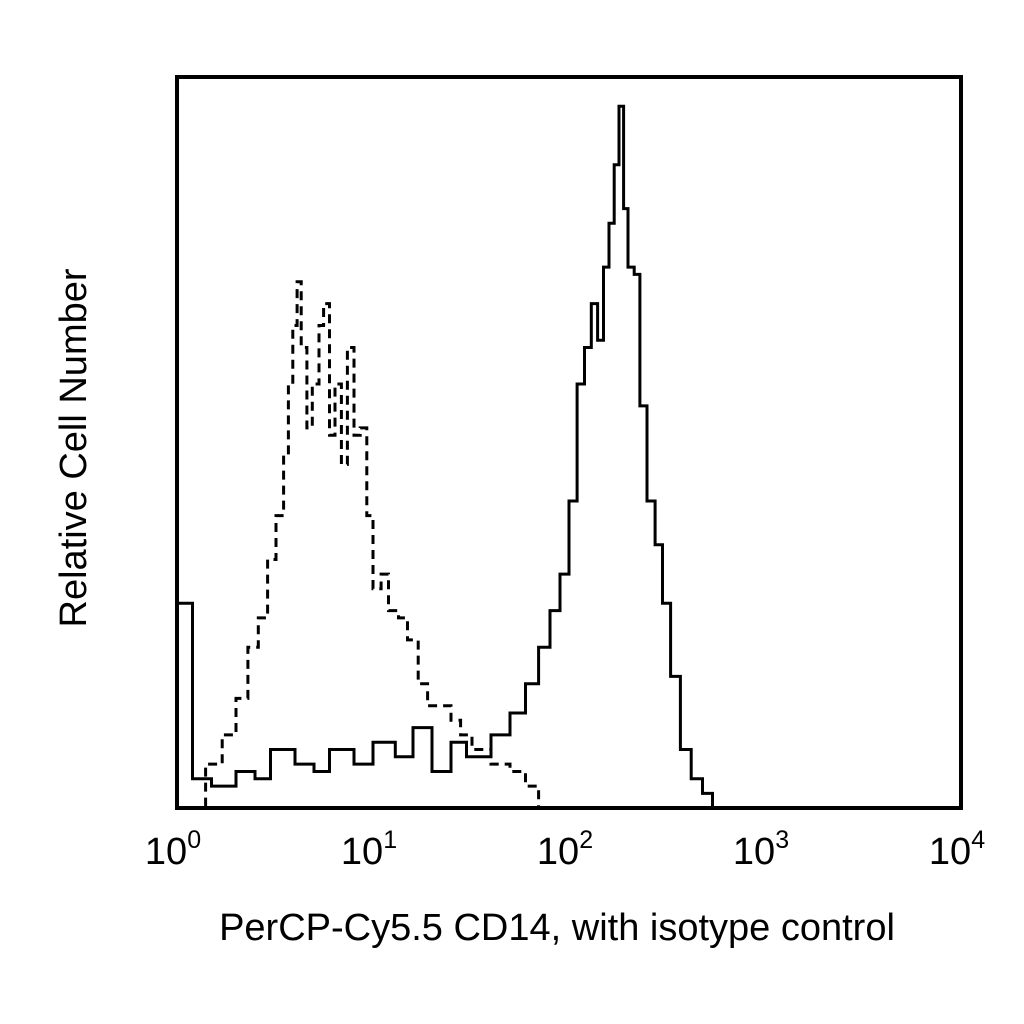 Image resolution: width=1024 pixels, height=1024 pixels. I want to click on x-tick-label: 10², so click(565, 849).